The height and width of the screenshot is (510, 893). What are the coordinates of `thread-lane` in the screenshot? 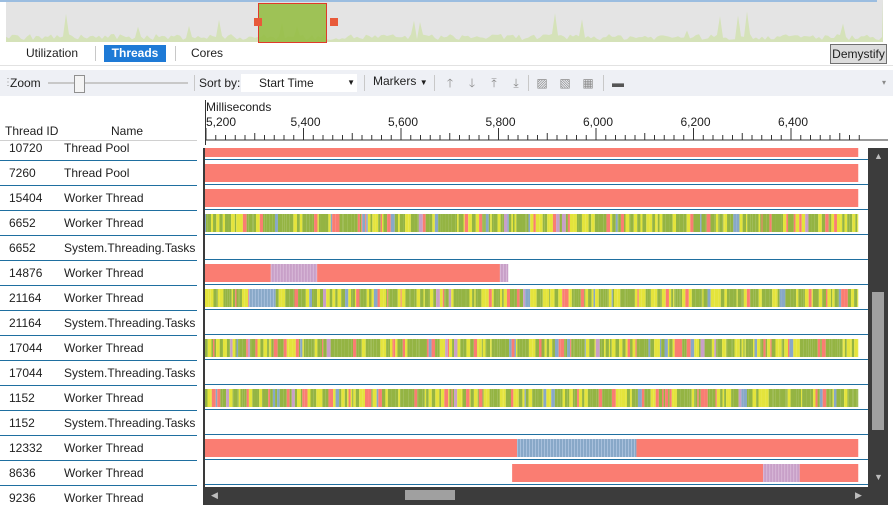 It's located at (685, 473).